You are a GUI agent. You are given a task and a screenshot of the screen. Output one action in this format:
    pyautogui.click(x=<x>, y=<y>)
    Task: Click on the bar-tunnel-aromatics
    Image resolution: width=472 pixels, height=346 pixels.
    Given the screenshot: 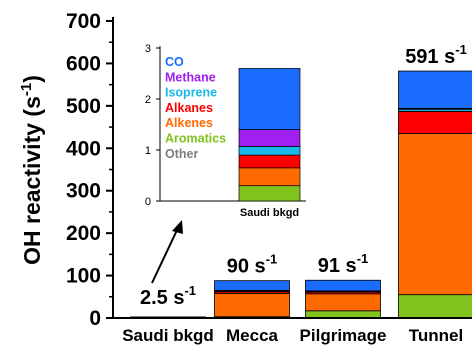 What is the action you would take?
    pyautogui.click(x=435, y=306)
    